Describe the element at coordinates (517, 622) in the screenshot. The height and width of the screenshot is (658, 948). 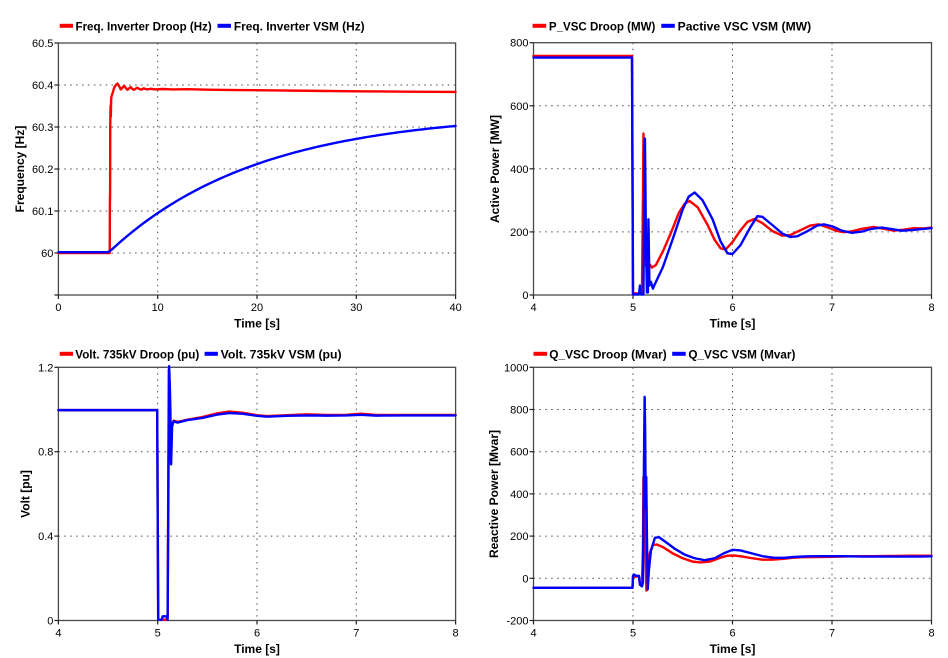
I see `svg-text: -200` at that location.